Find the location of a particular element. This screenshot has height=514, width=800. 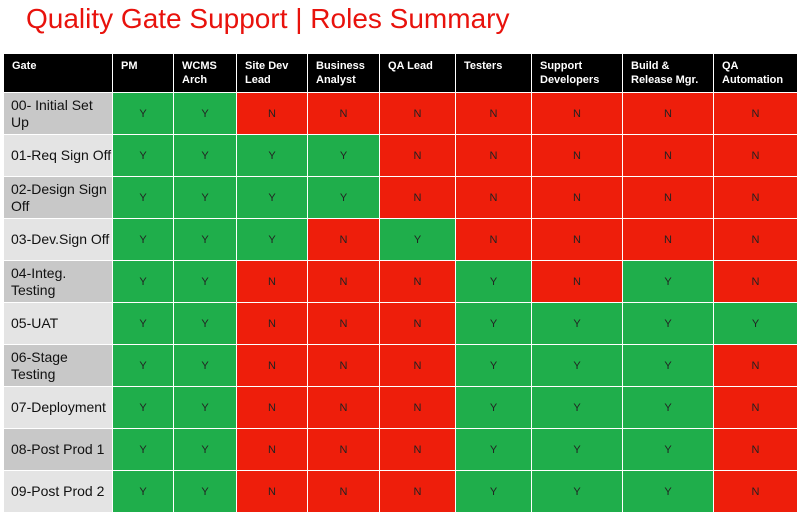

gate-cell: 03-Dev.Sign Off is located at coordinates (58, 239).